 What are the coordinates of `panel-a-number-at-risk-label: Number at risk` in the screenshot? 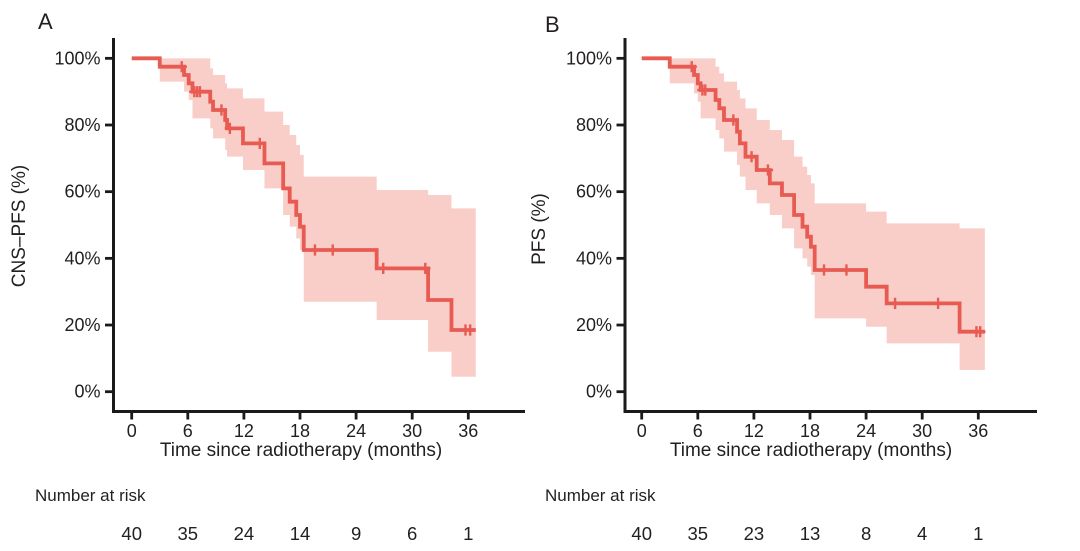 It's located at (90, 495).